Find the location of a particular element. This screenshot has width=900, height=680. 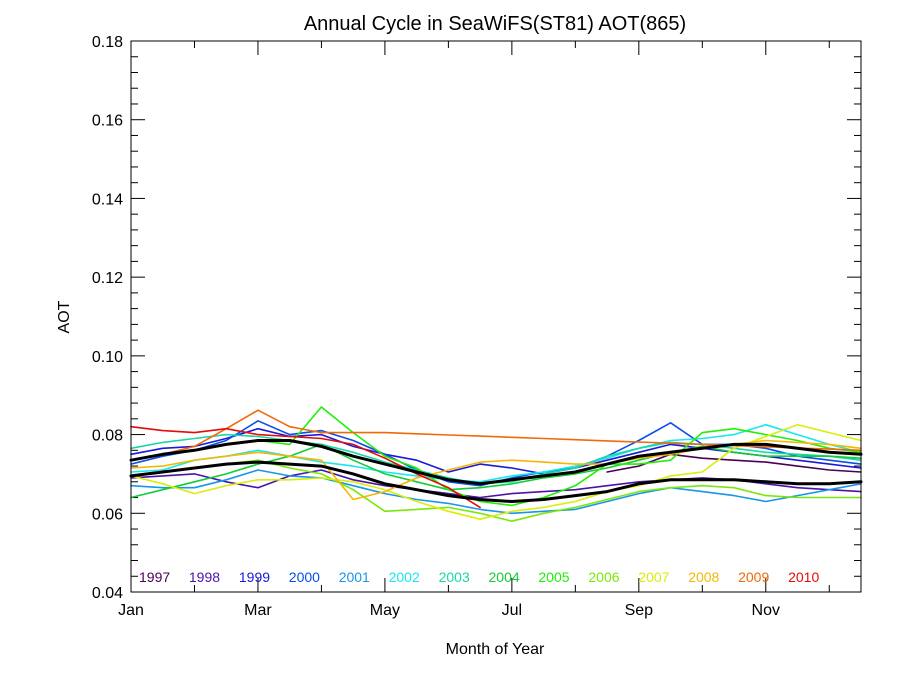

series-line-2010 is located at coordinates (305, 467).